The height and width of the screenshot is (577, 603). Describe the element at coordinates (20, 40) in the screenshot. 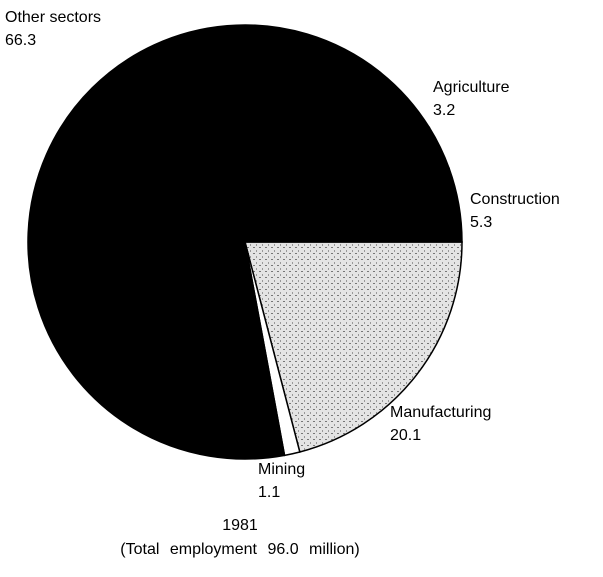

I see `slice-value: 66.3` at that location.